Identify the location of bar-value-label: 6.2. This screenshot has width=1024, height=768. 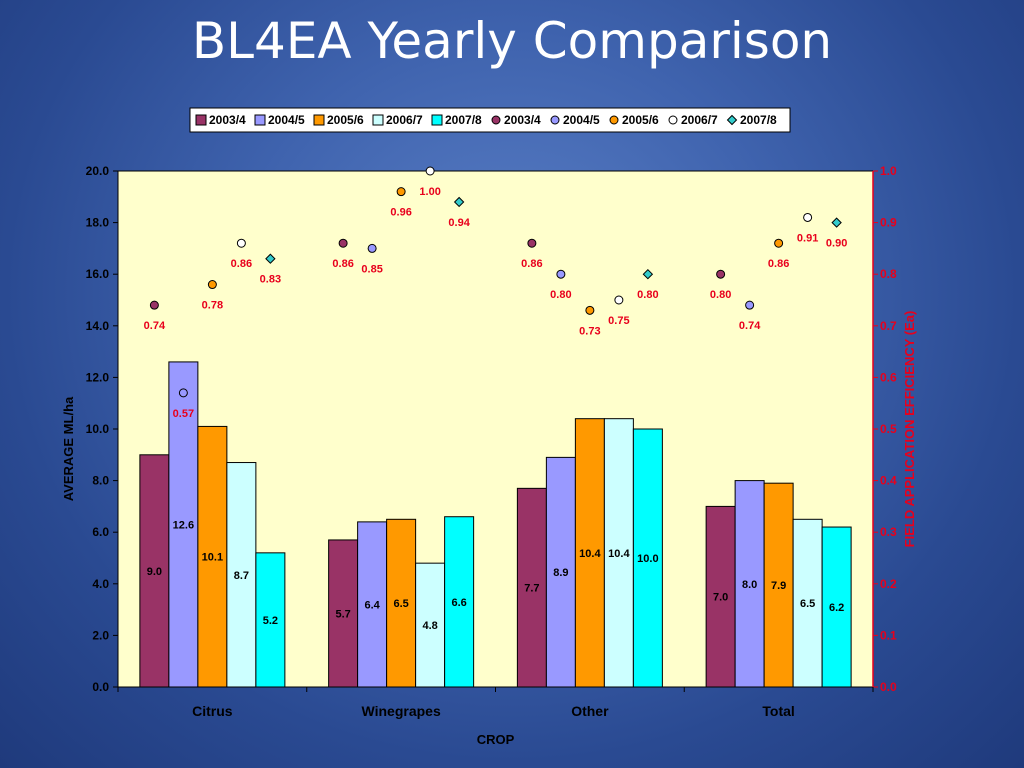
(836, 608).